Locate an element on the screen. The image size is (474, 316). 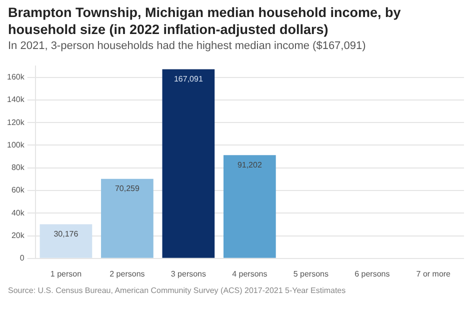
x-tick-label: 7 or more is located at coordinates (434, 273).